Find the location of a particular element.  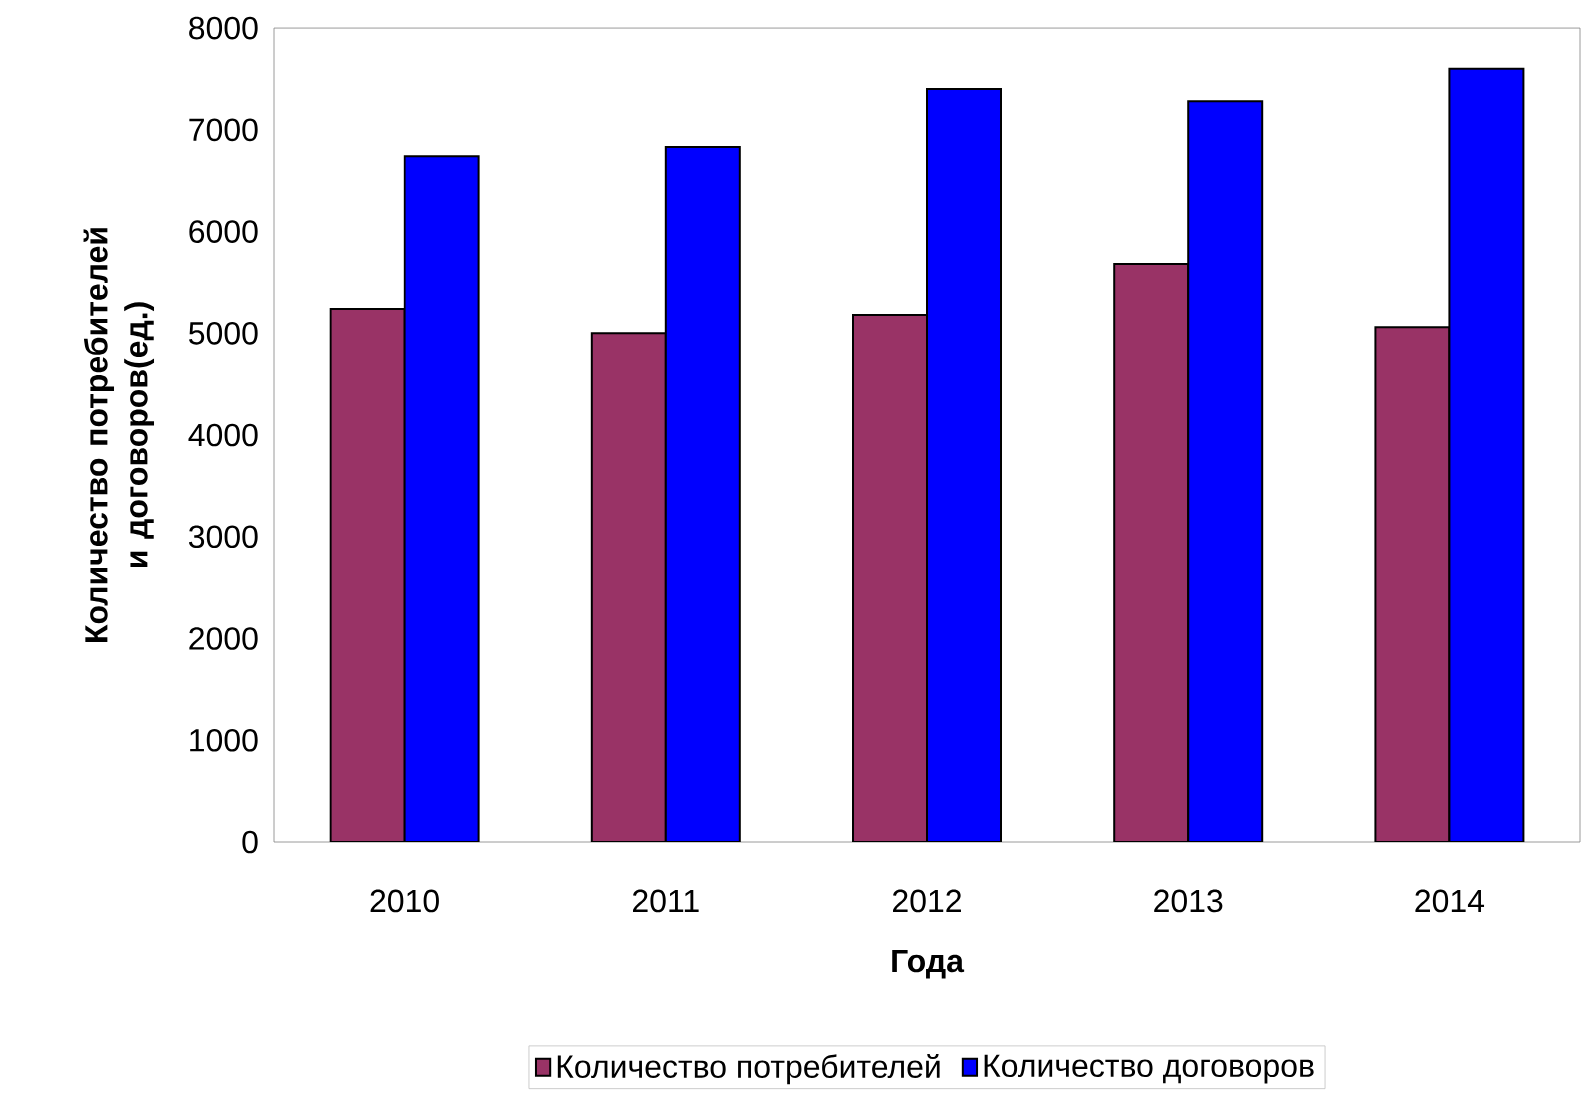

y-tick-label: 0 is located at coordinates (250, 842).